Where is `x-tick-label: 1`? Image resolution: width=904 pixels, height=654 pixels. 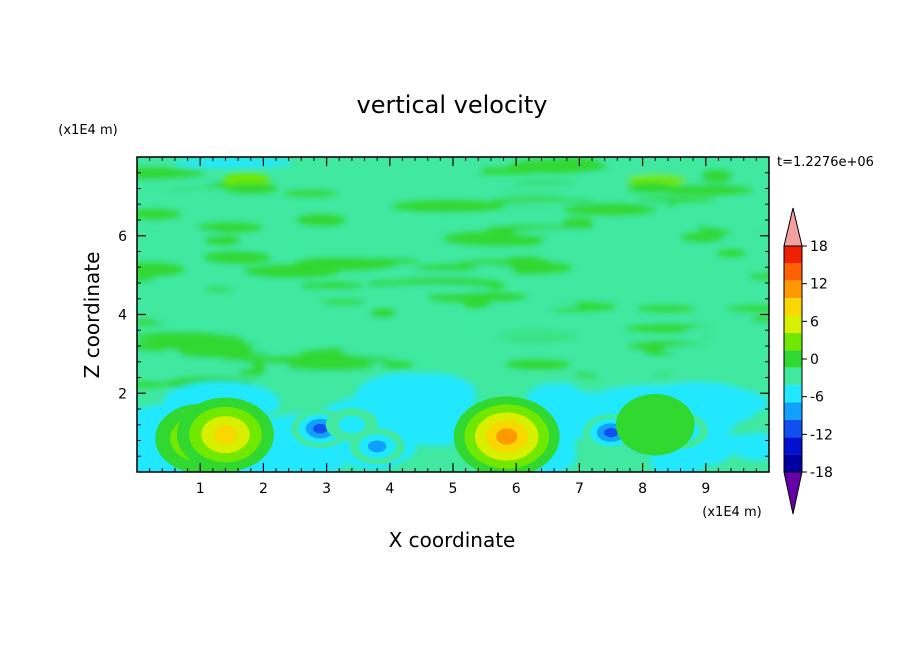 x-tick-label: 1 is located at coordinates (200, 489).